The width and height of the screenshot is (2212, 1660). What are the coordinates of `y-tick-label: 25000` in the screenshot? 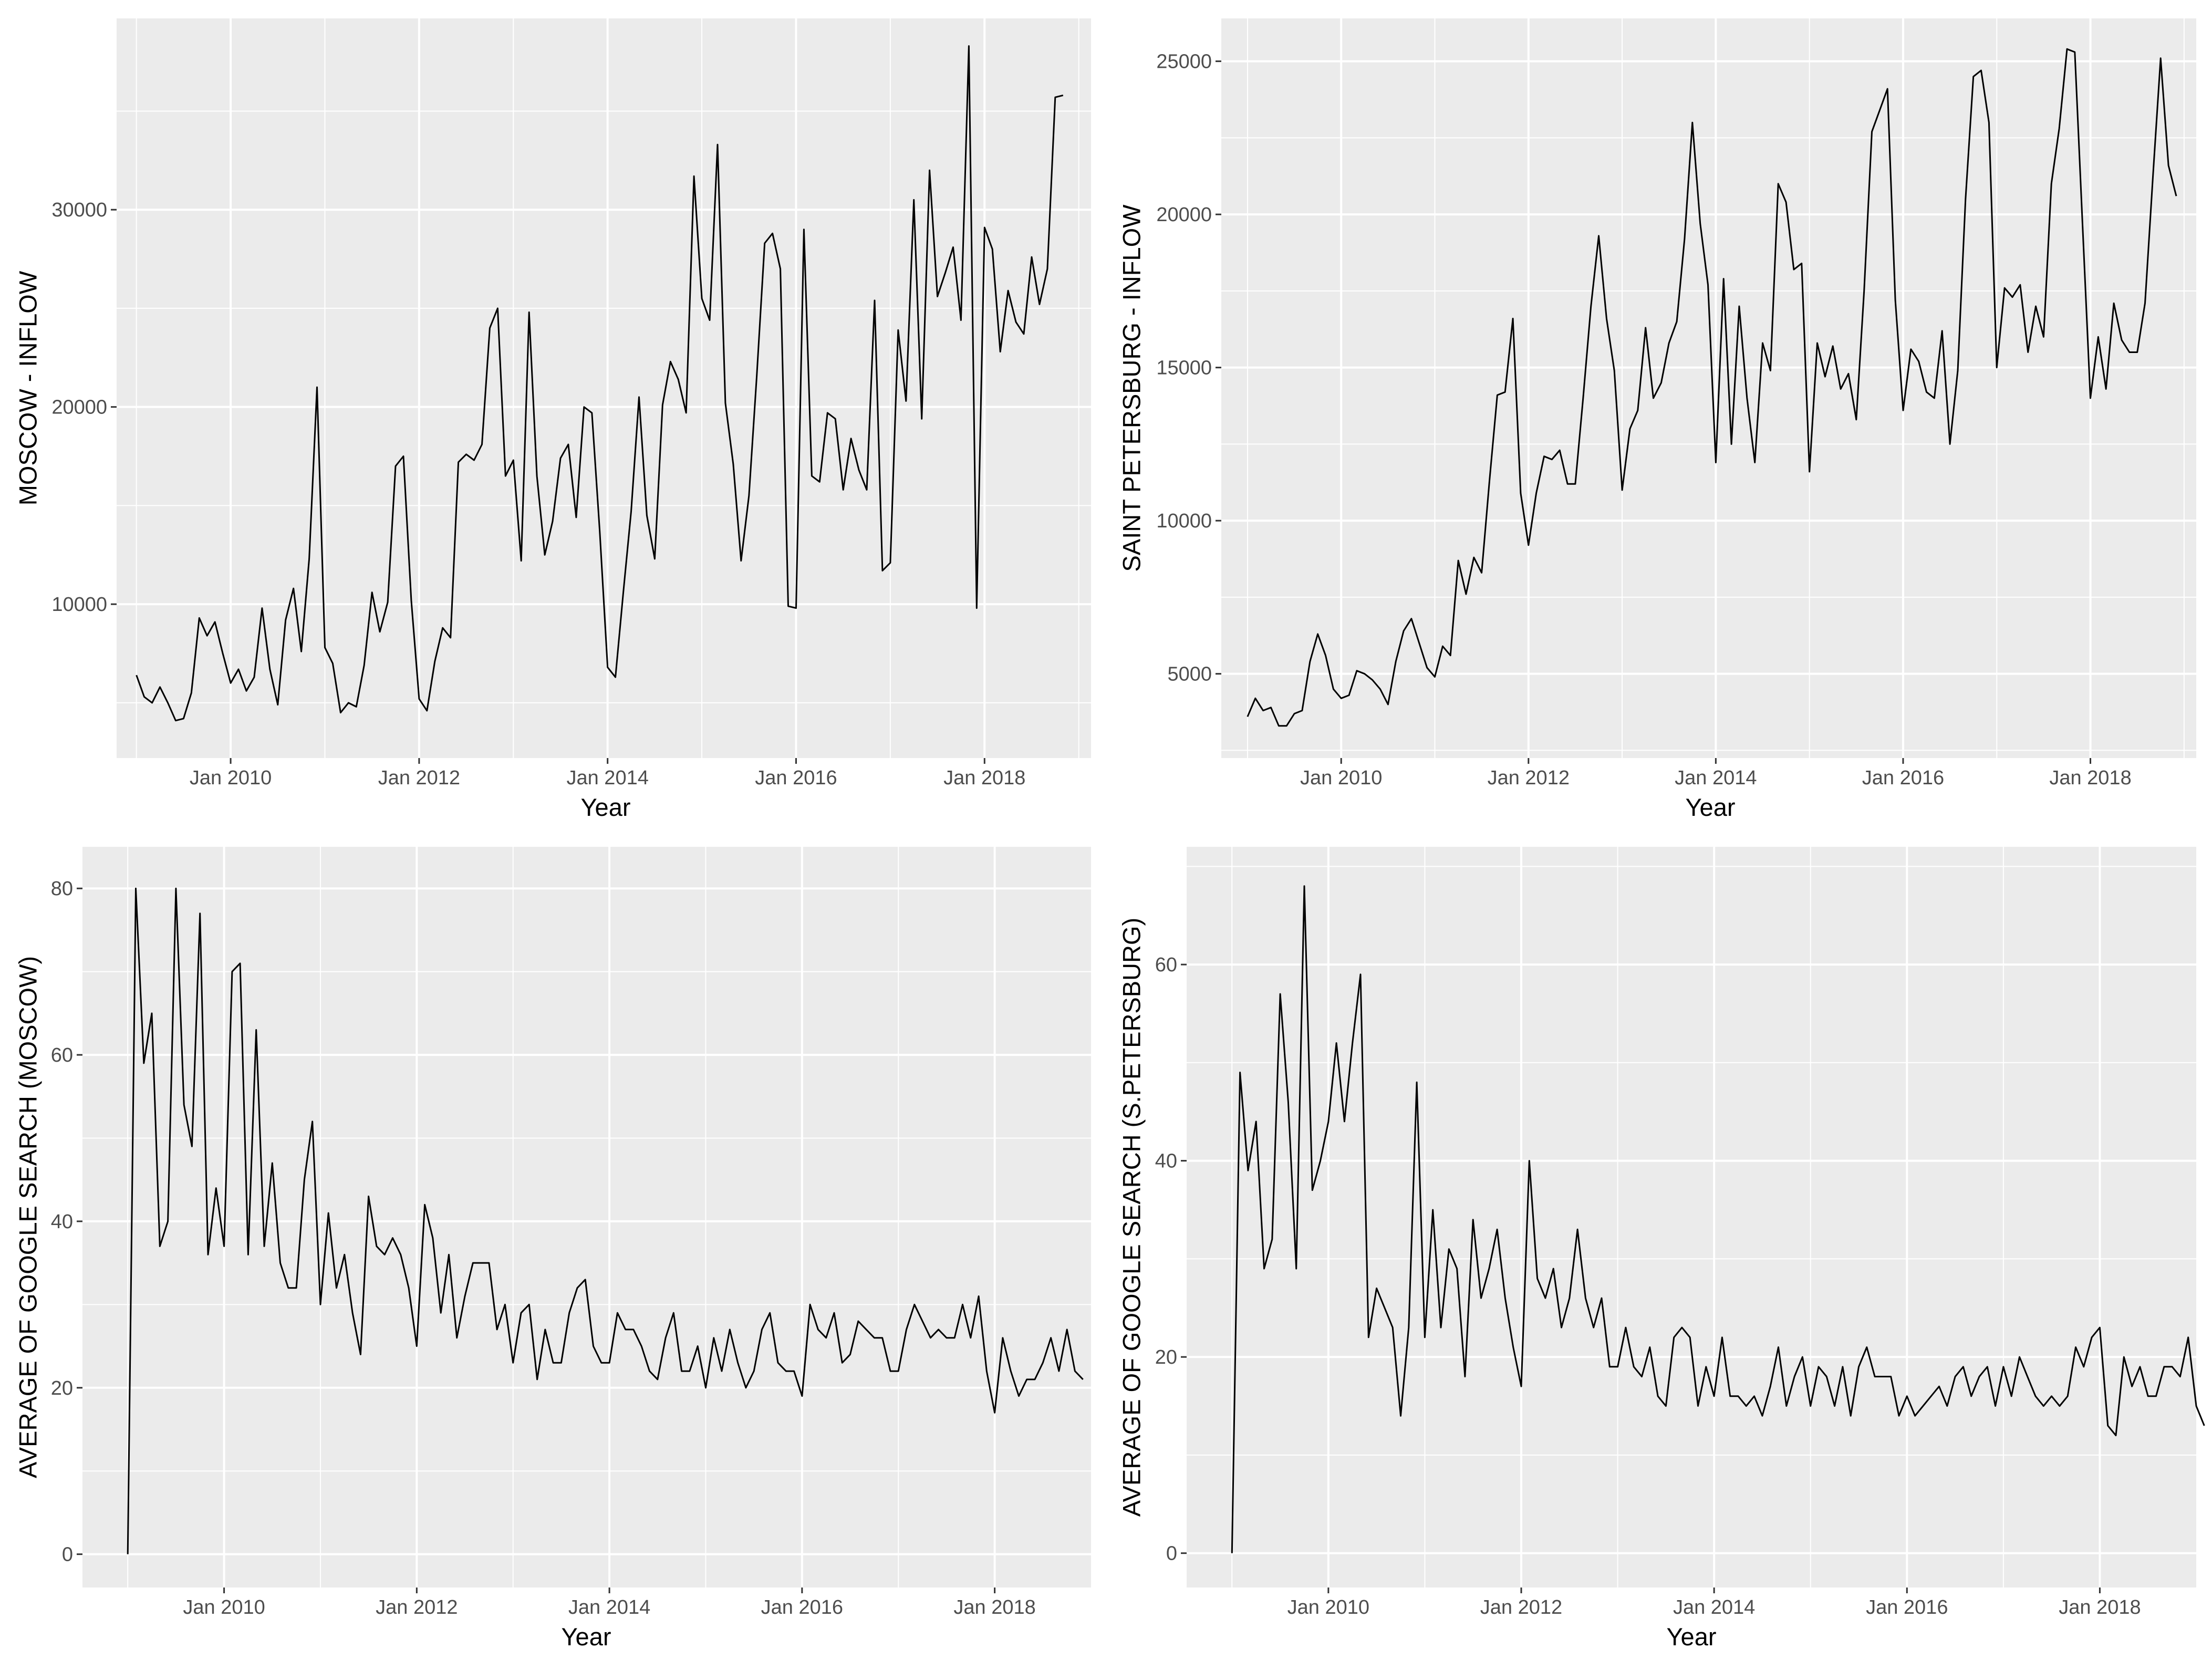 It's located at (1184, 62).